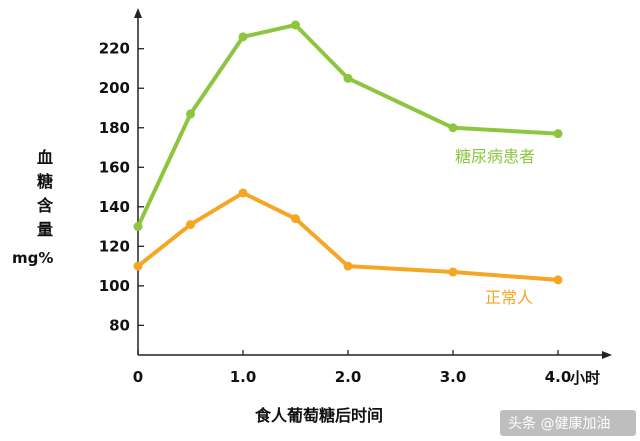 Image resolution: width=640 pixels, height=441 pixels. What do you see at coordinates (114, 88) in the screenshot?
I see `y-tick-label: 200` at bounding box center [114, 88].